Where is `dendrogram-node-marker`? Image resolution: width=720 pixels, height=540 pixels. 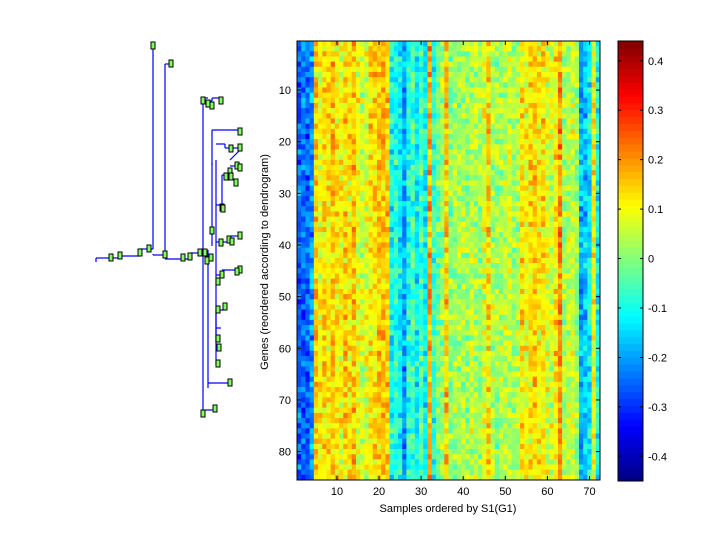
dendrogram-node-marker is located at coordinates (225, 306).